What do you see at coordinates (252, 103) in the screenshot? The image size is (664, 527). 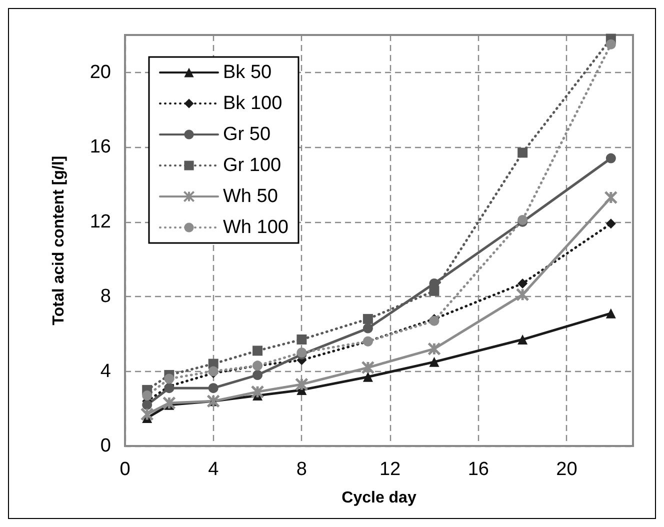 I see `legend-label: Bk 100` at bounding box center [252, 103].